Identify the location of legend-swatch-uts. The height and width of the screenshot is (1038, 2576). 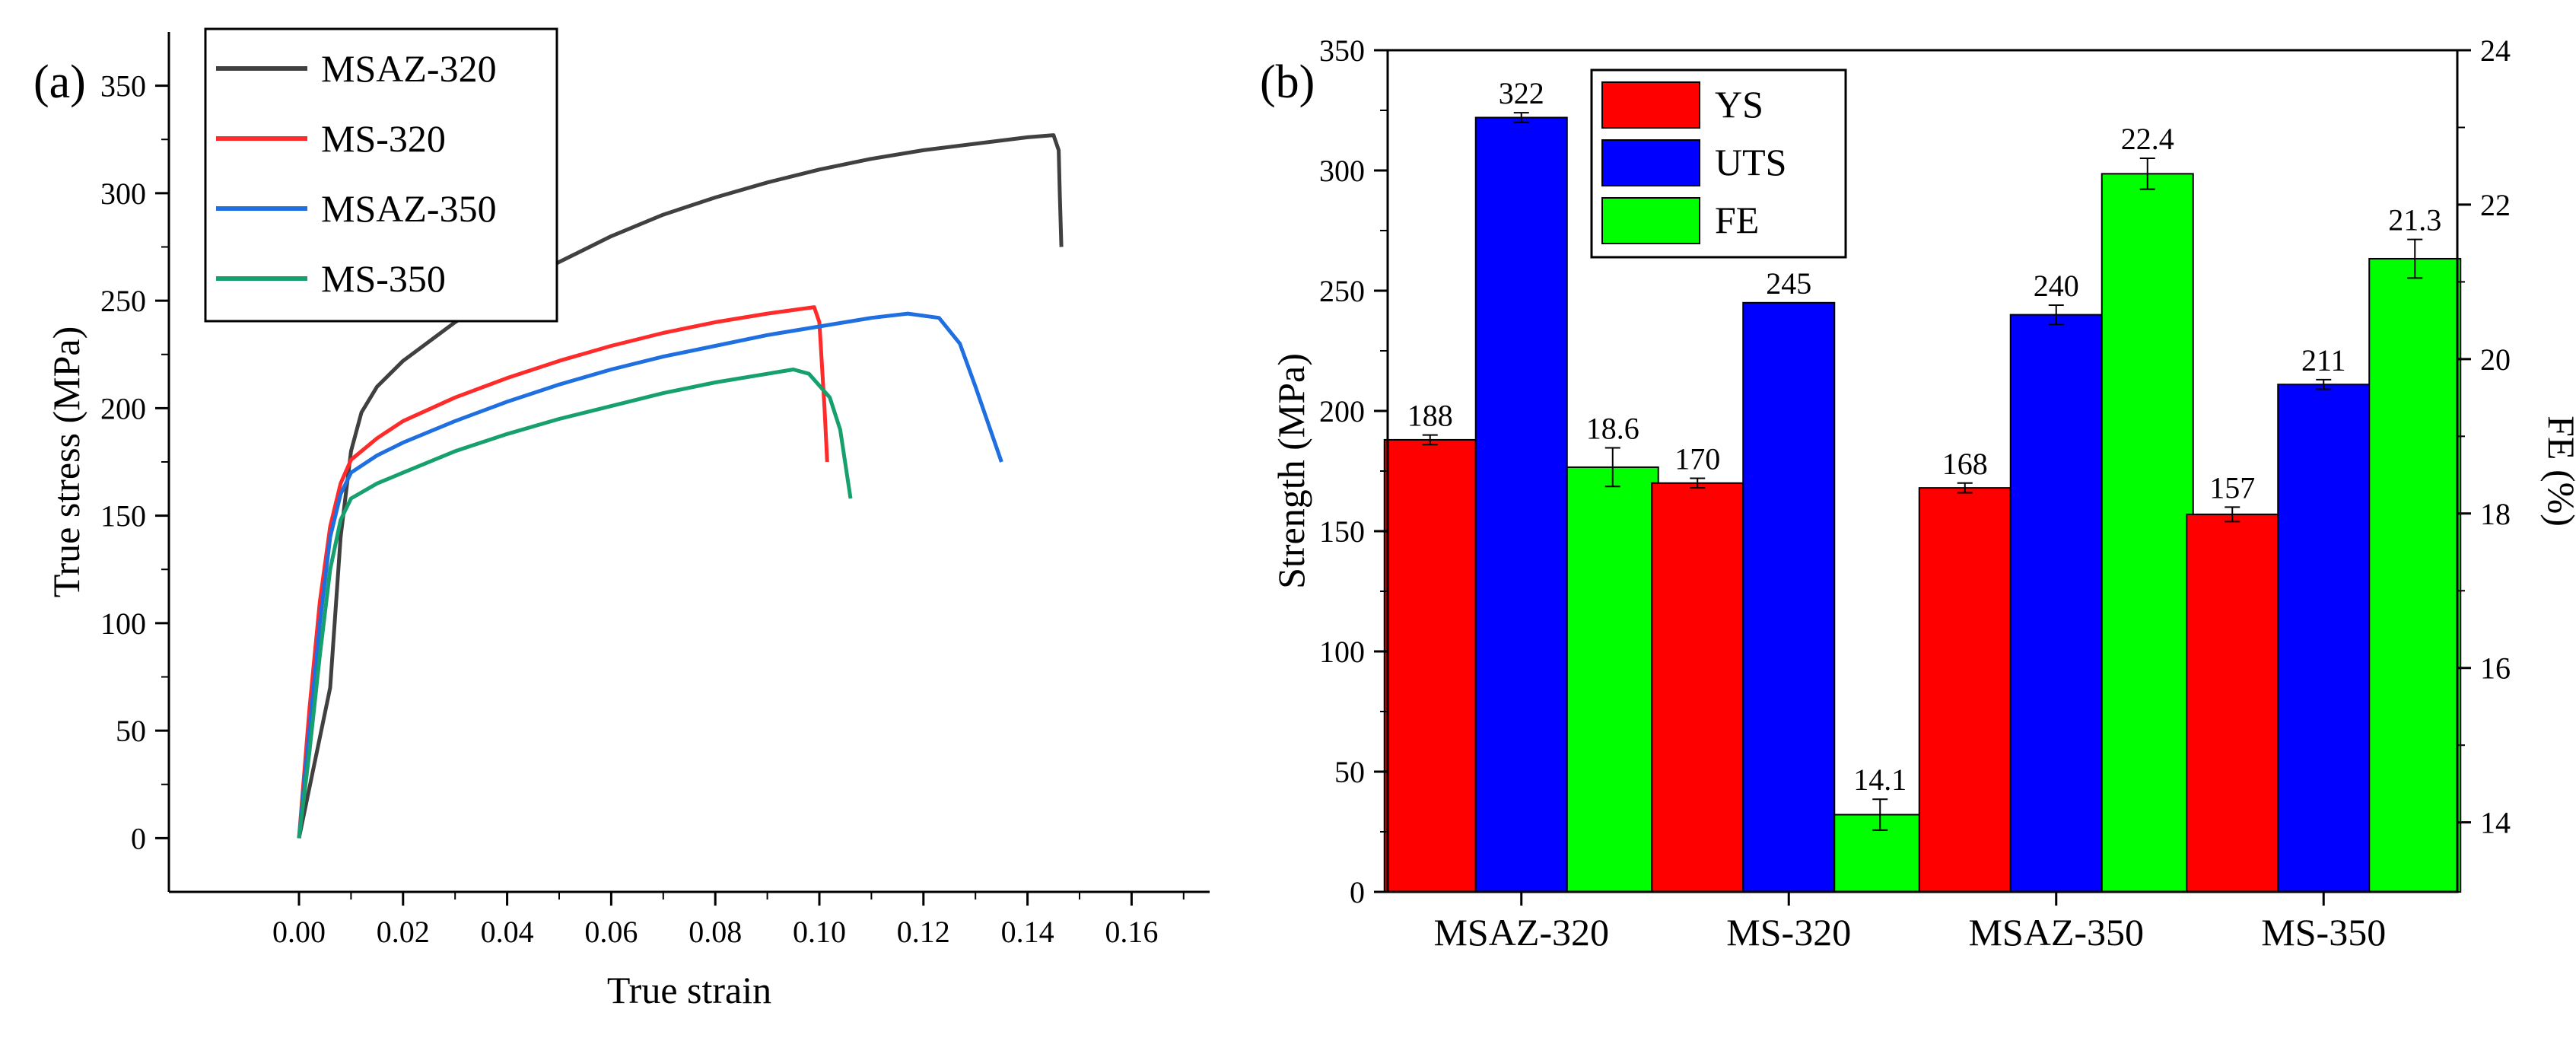
(1650, 162).